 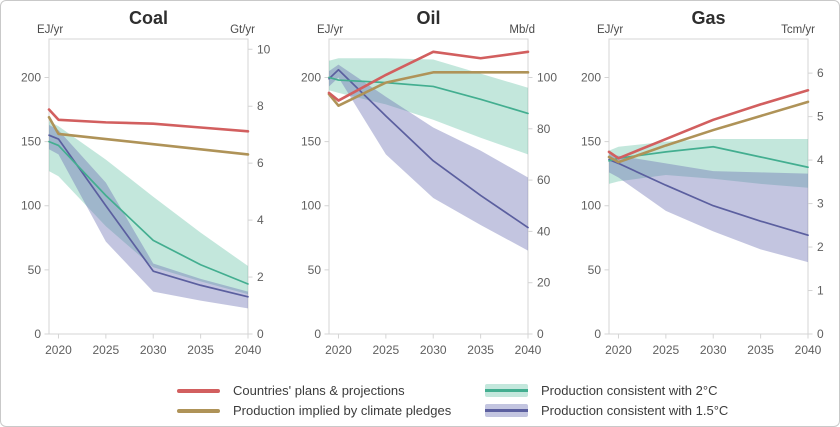 What do you see at coordinates (342, 410) in the screenshot?
I see `legend-label: Production implied by climate pledges` at bounding box center [342, 410].